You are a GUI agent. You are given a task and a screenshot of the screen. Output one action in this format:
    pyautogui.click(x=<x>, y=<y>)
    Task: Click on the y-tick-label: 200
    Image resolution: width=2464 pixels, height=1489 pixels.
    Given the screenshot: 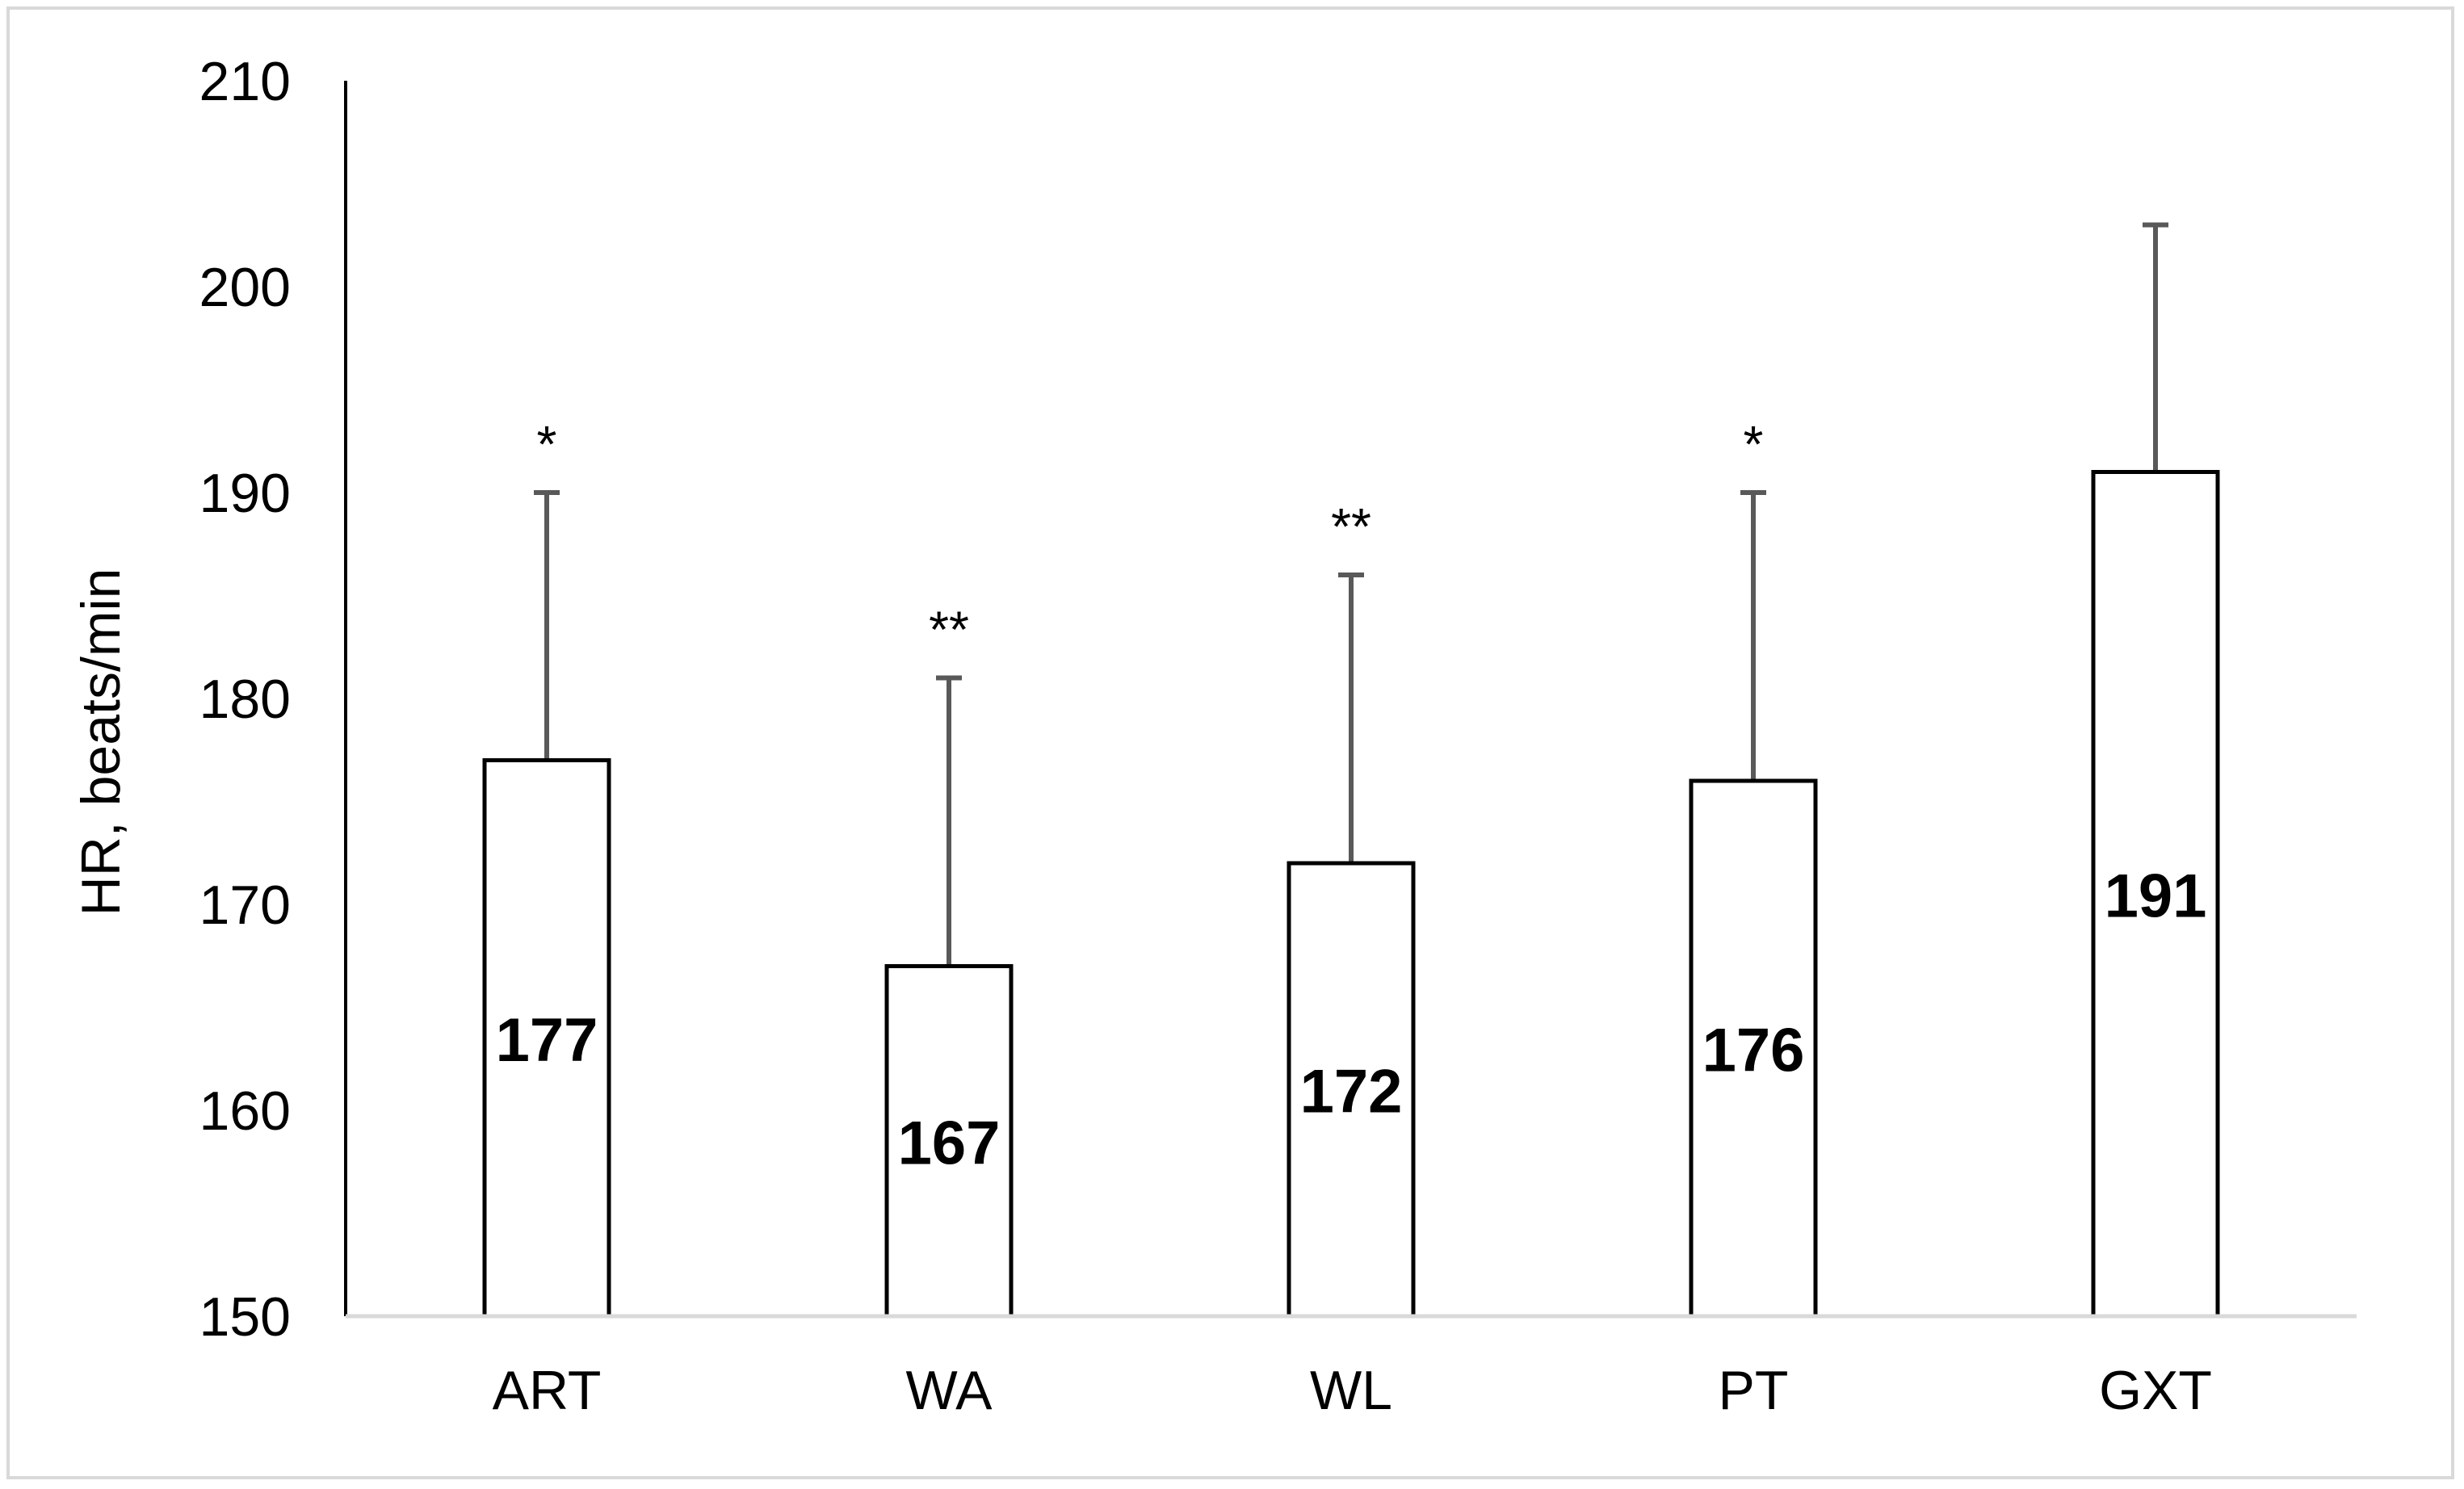 What is the action you would take?
    pyautogui.click(x=245, y=287)
    